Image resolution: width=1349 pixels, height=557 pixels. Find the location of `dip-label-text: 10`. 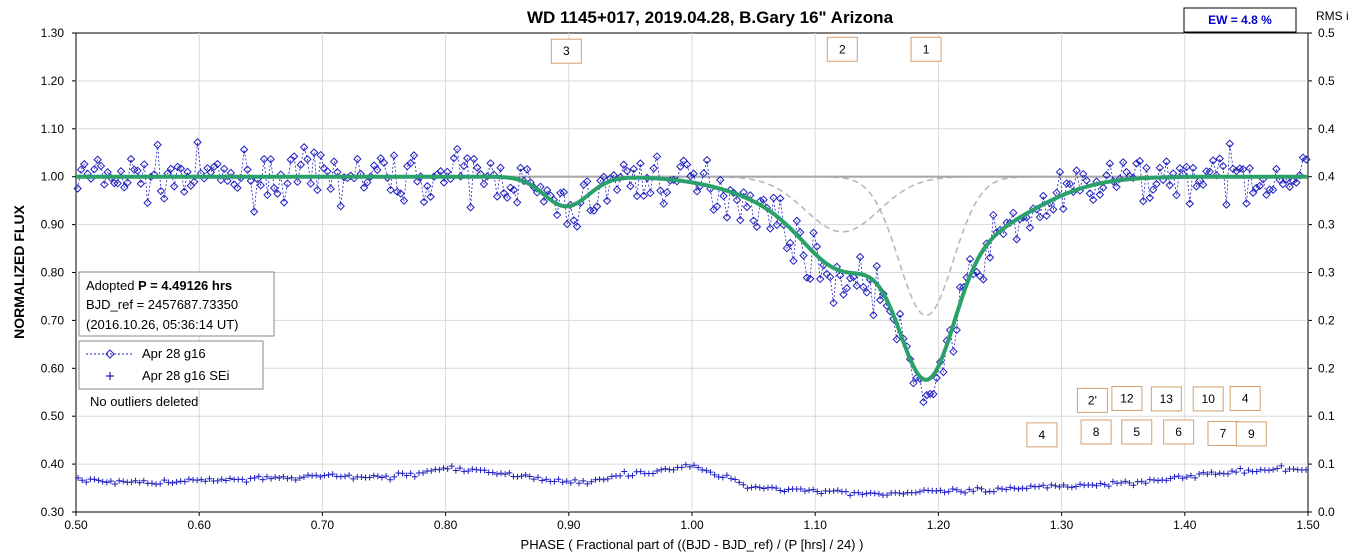

dip-label-text: 10 is located at coordinates (1209, 399).